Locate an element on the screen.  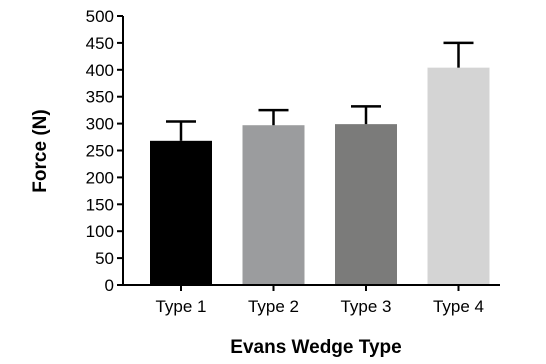
y-tick-label-200: 200 is located at coordinates (100, 177).